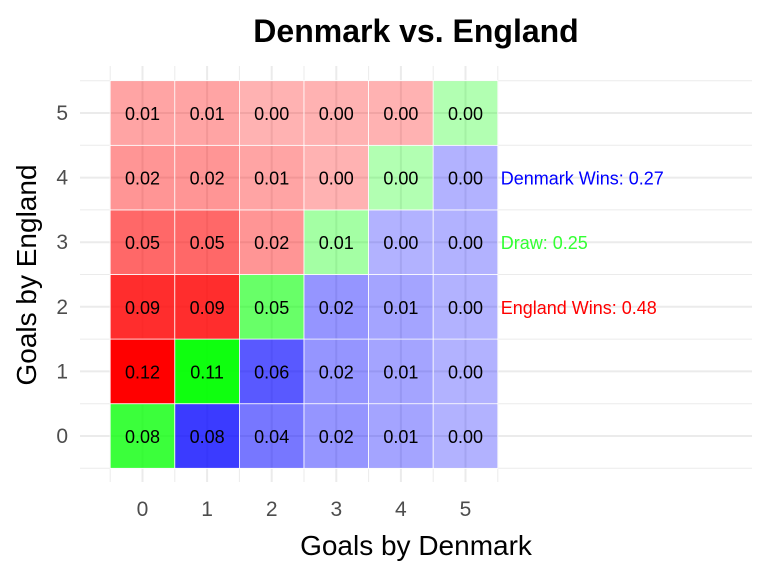 The image size is (768, 576). Describe the element at coordinates (582, 179) in the screenshot. I see `outcome-annotation: Denmark Wins: 0.27` at that location.